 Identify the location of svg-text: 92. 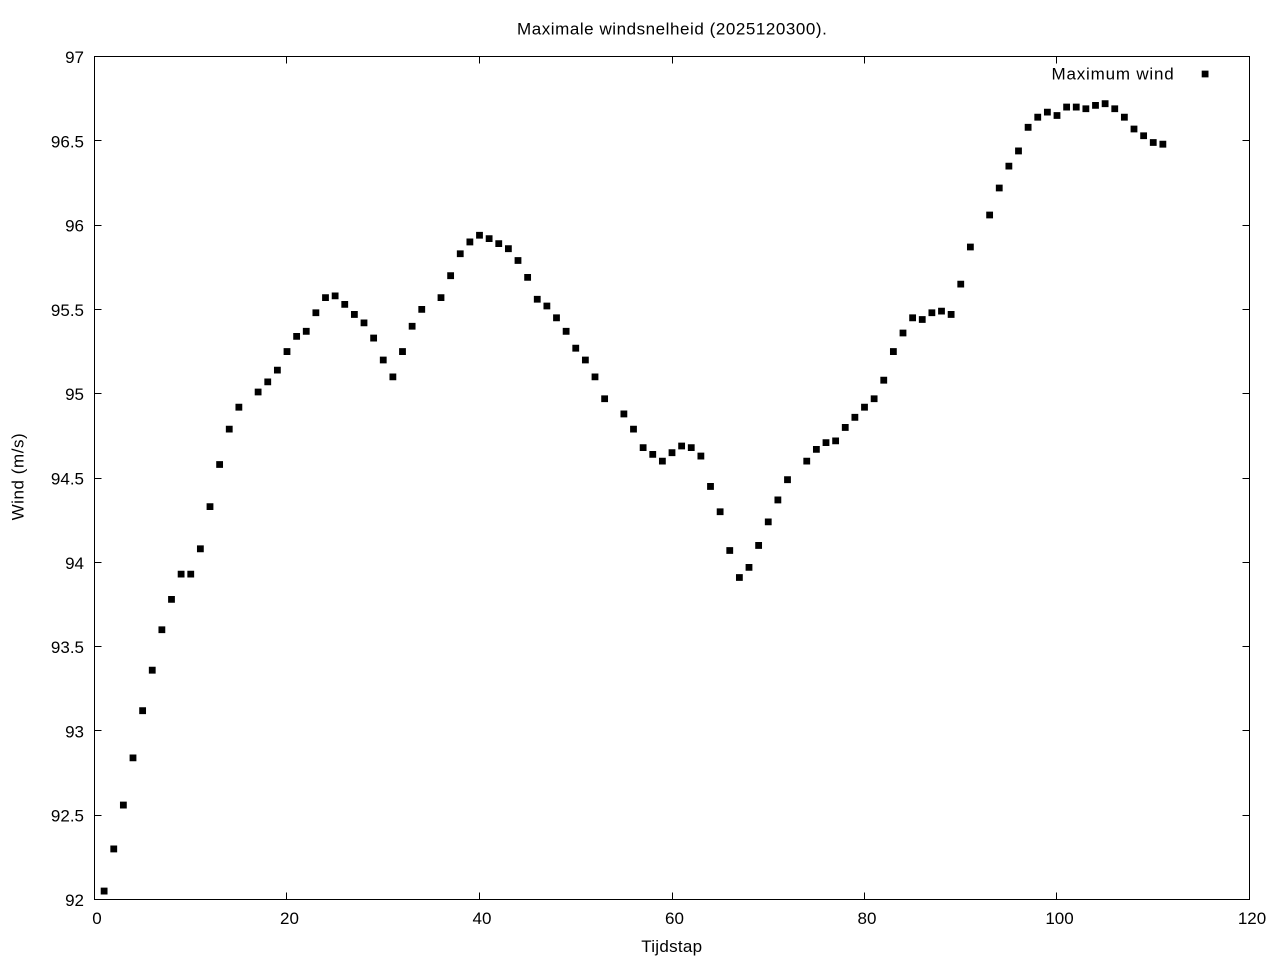
(74, 900).